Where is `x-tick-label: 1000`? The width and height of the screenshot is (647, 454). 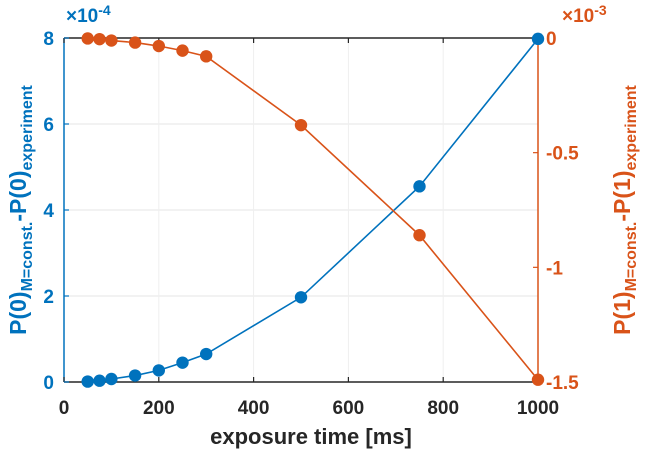 x-tick-label: 1000 is located at coordinates (538, 408).